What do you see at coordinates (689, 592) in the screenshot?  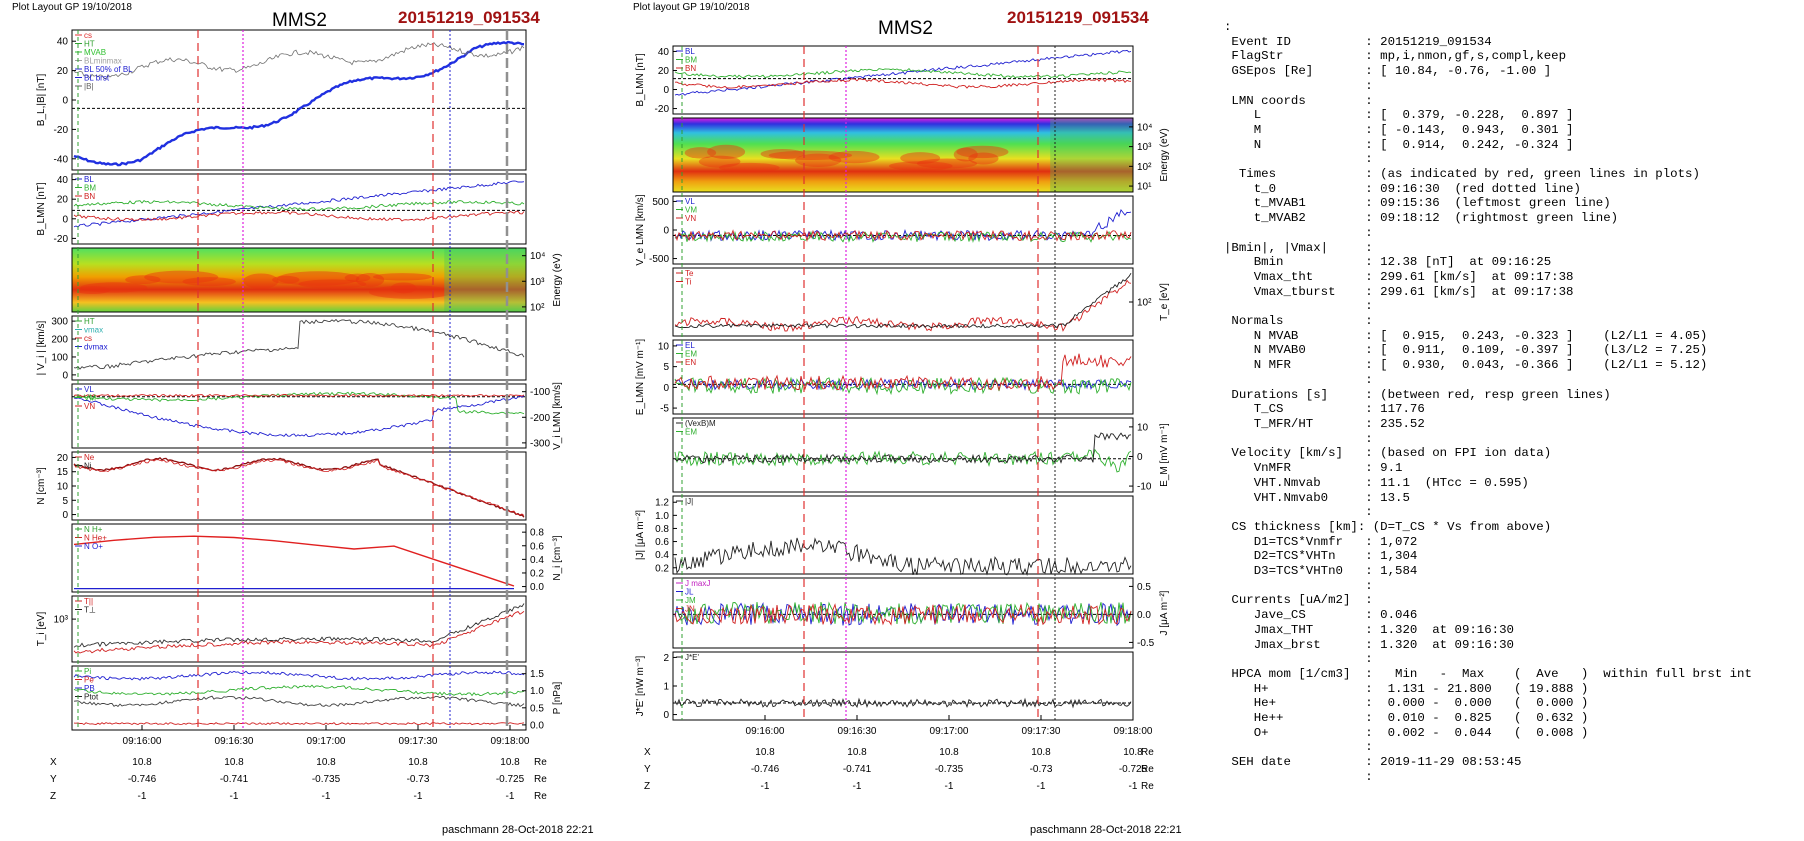 I see `right-legend-label: JL` at bounding box center [689, 592].